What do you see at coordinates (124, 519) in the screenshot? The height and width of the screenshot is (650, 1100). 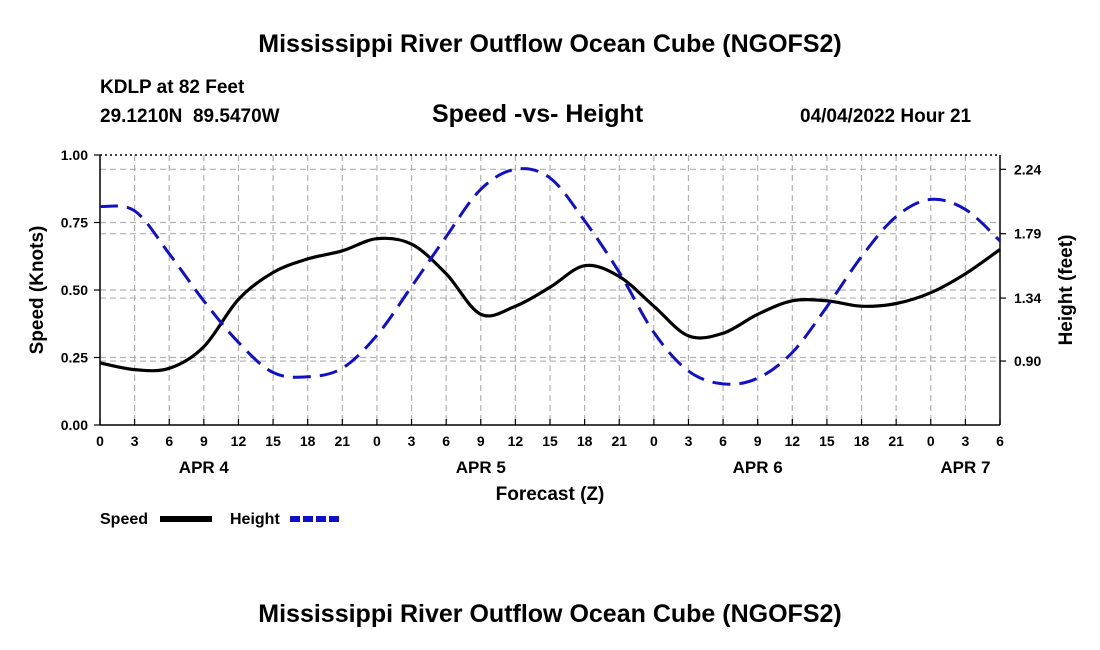 I see `legend-label-speed: Speed` at bounding box center [124, 519].